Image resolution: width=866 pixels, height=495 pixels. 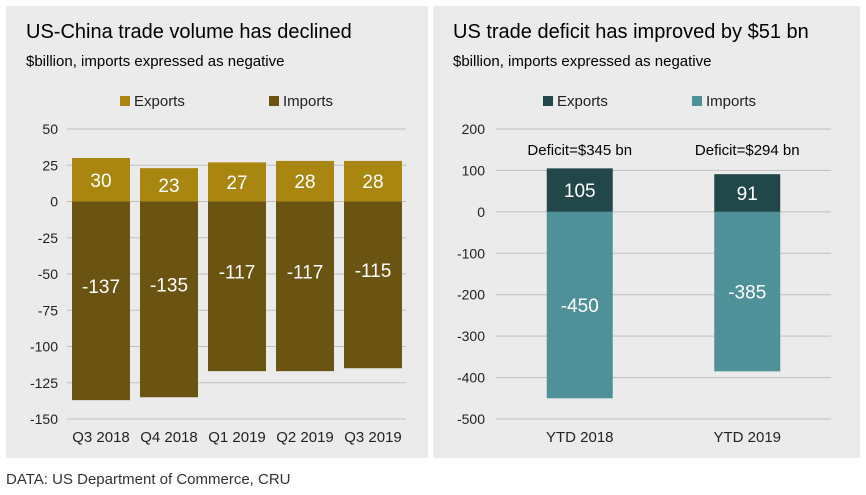 I want to click on data-label: -115, so click(x=373, y=271).